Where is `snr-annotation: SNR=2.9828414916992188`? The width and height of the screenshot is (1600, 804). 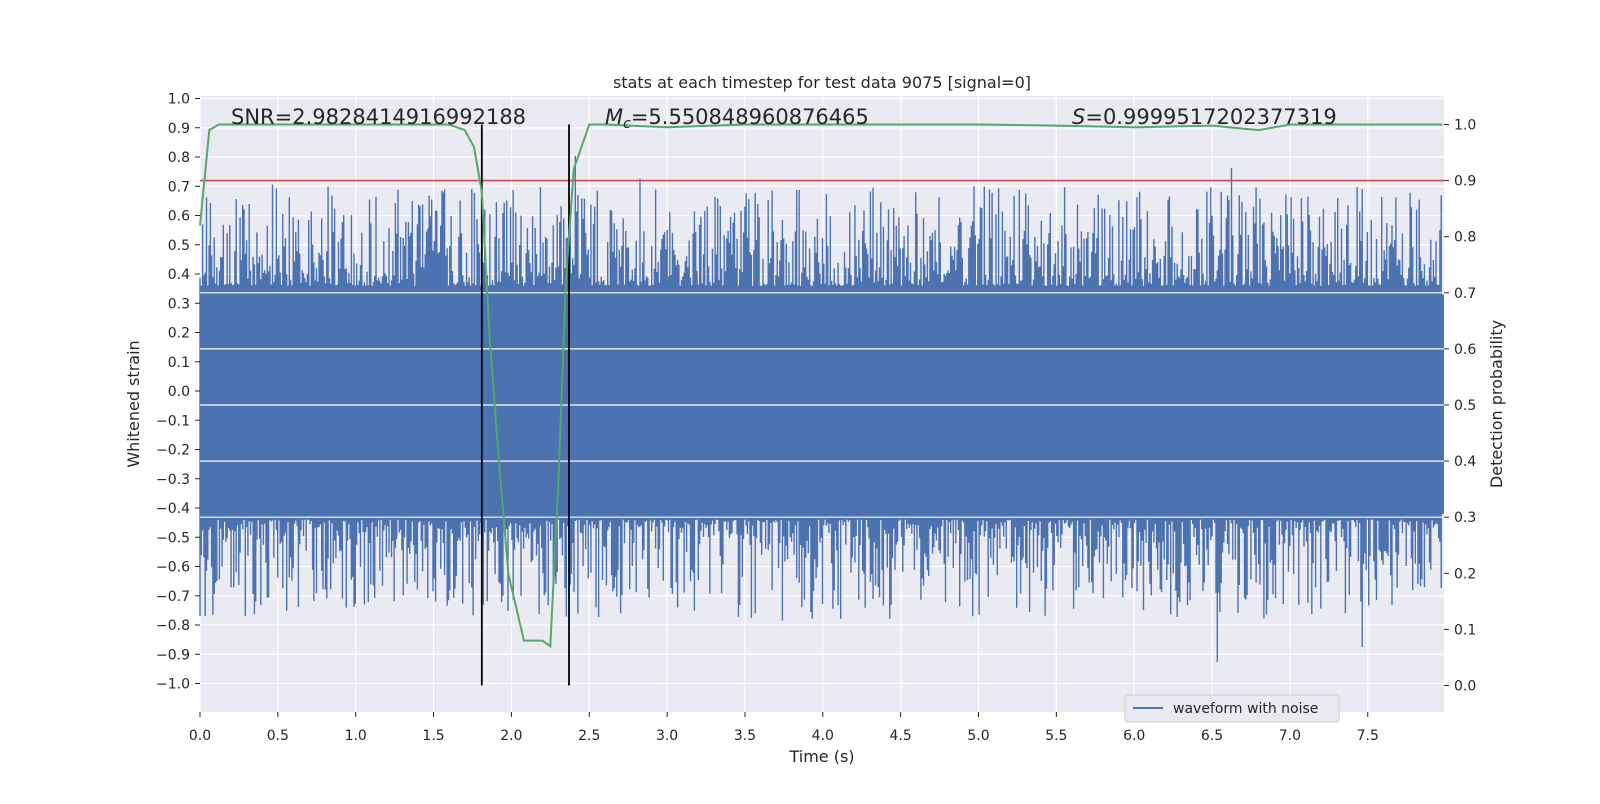
snr-annotation: SNR=2.9828414916992188 is located at coordinates (378, 117).